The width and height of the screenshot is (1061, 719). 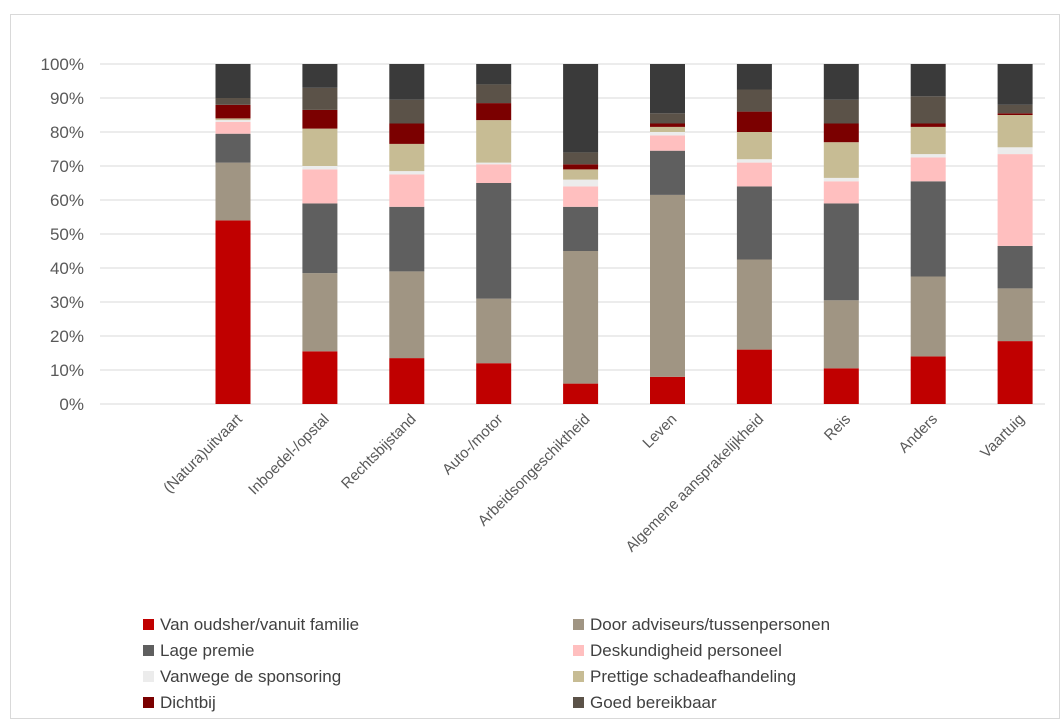 What do you see at coordinates (67, 98) in the screenshot?
I see `y-tick-label: 90%` at bounding box center [67, 98].